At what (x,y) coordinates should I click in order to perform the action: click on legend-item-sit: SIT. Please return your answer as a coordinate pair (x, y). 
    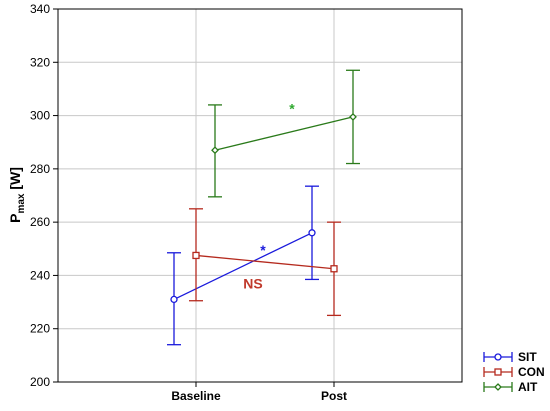
    Looking at the image, I should click on (510, 357).